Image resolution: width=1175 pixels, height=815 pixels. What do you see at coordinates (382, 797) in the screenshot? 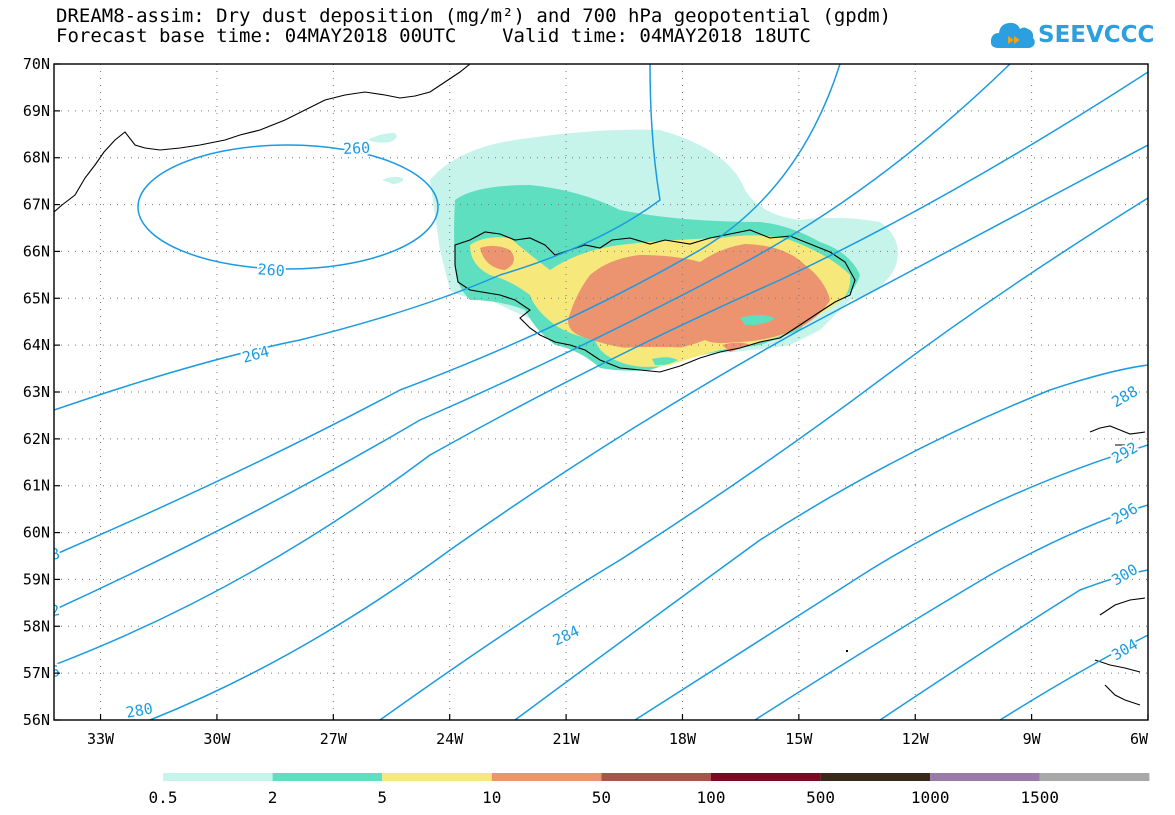
I see `legend-label: 5` at bounding box center [382, 797].